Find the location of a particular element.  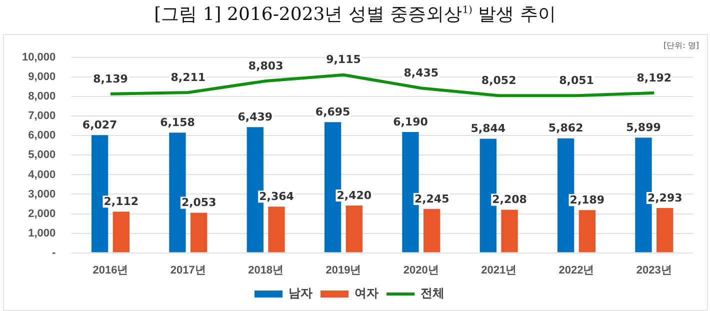

y-tick-label: 10,000 is located at coordinates (39, 58).